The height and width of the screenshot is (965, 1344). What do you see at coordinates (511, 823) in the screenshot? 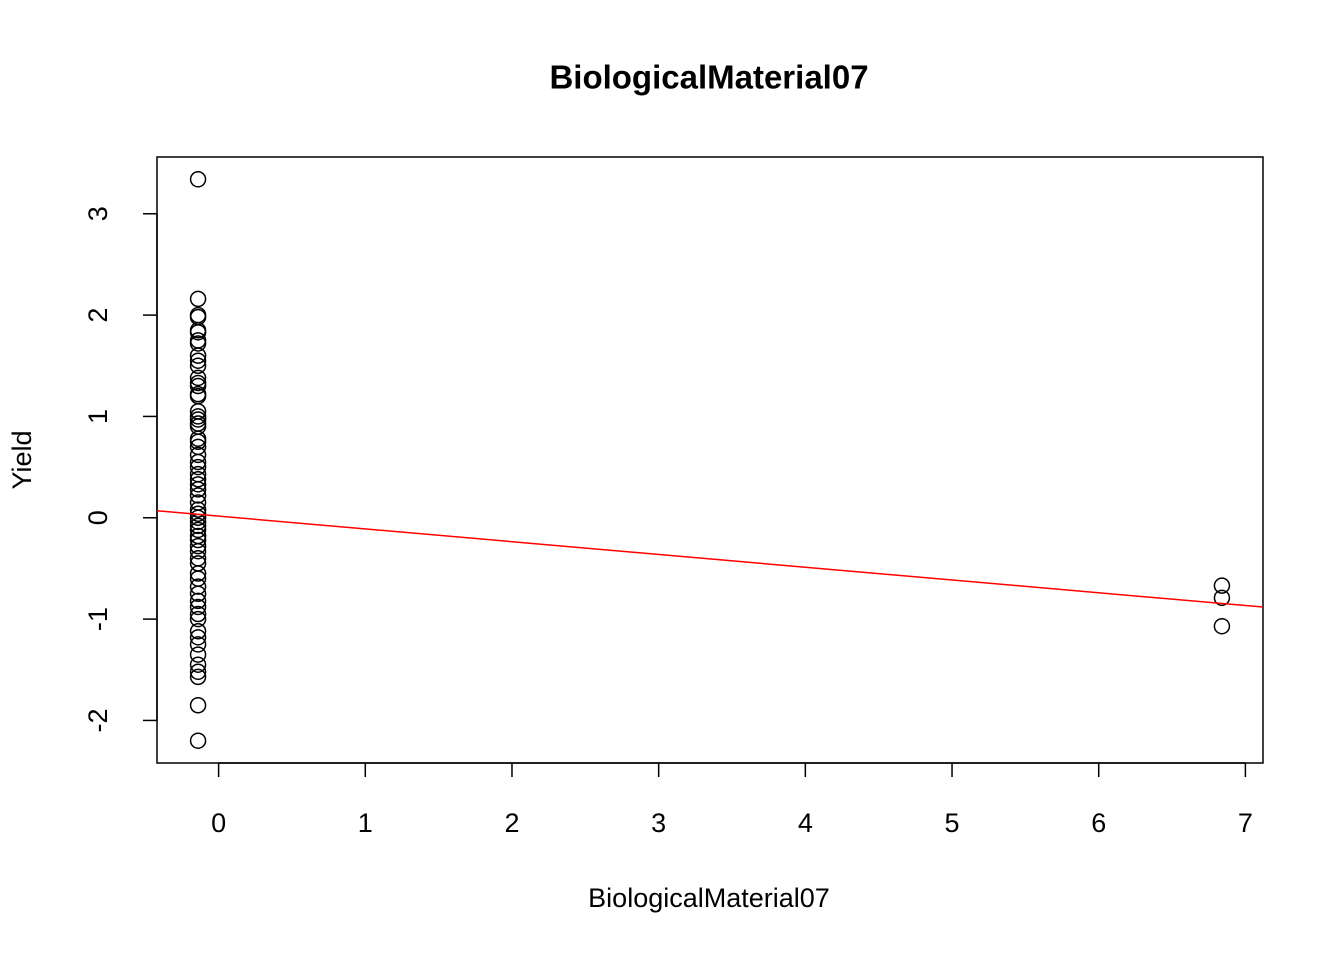
I see `x-tick-label: 2` at bounding box center [511, 823].